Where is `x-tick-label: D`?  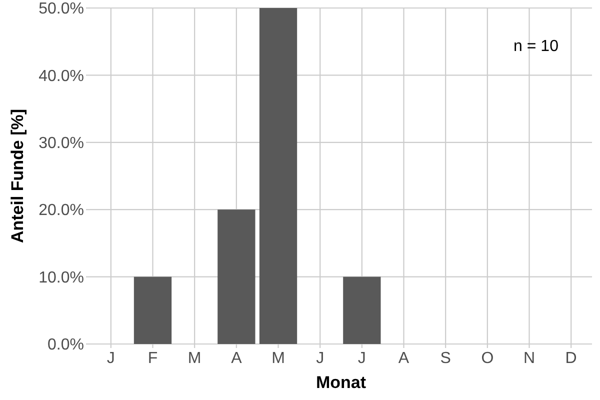
x-tick-label: D is located at coordinates (571, 358).